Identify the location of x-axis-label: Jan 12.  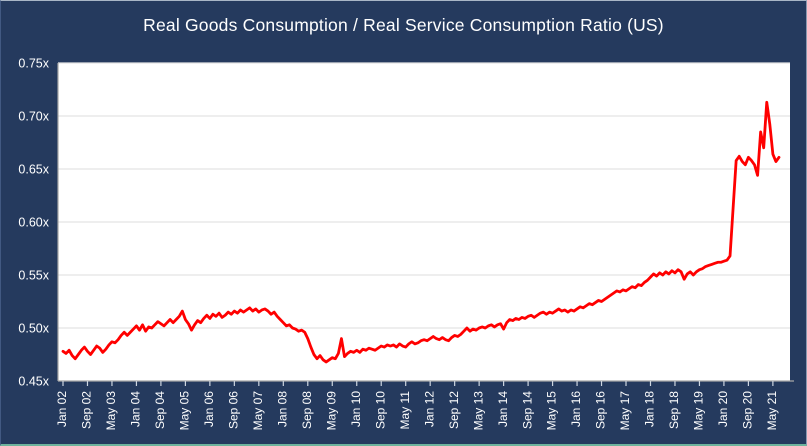
(429, 409).